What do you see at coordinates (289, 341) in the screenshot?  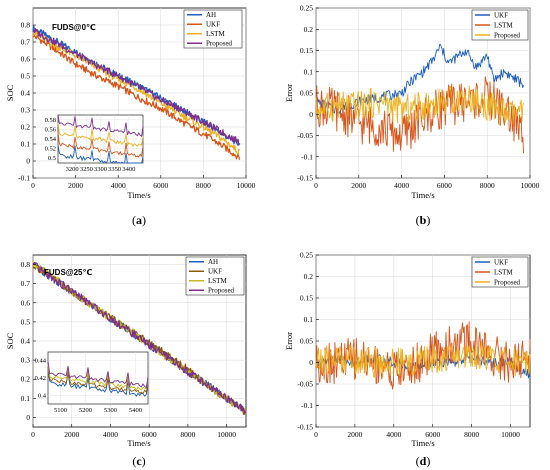 I see `chart-d-ylabel: Error` at bounding box center [289, 341].